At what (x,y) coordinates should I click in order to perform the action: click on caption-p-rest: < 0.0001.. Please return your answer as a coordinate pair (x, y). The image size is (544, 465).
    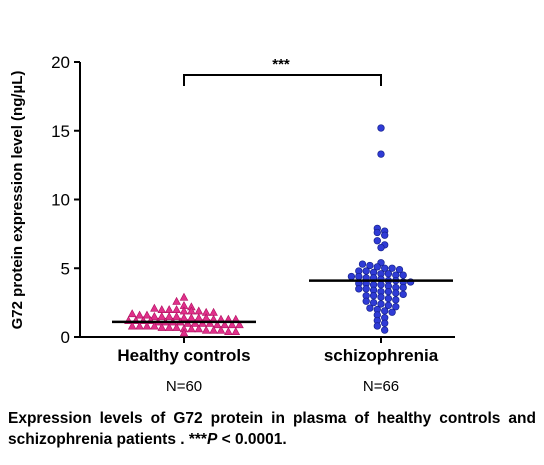
    Looking at the image, I should click on (252, 439).